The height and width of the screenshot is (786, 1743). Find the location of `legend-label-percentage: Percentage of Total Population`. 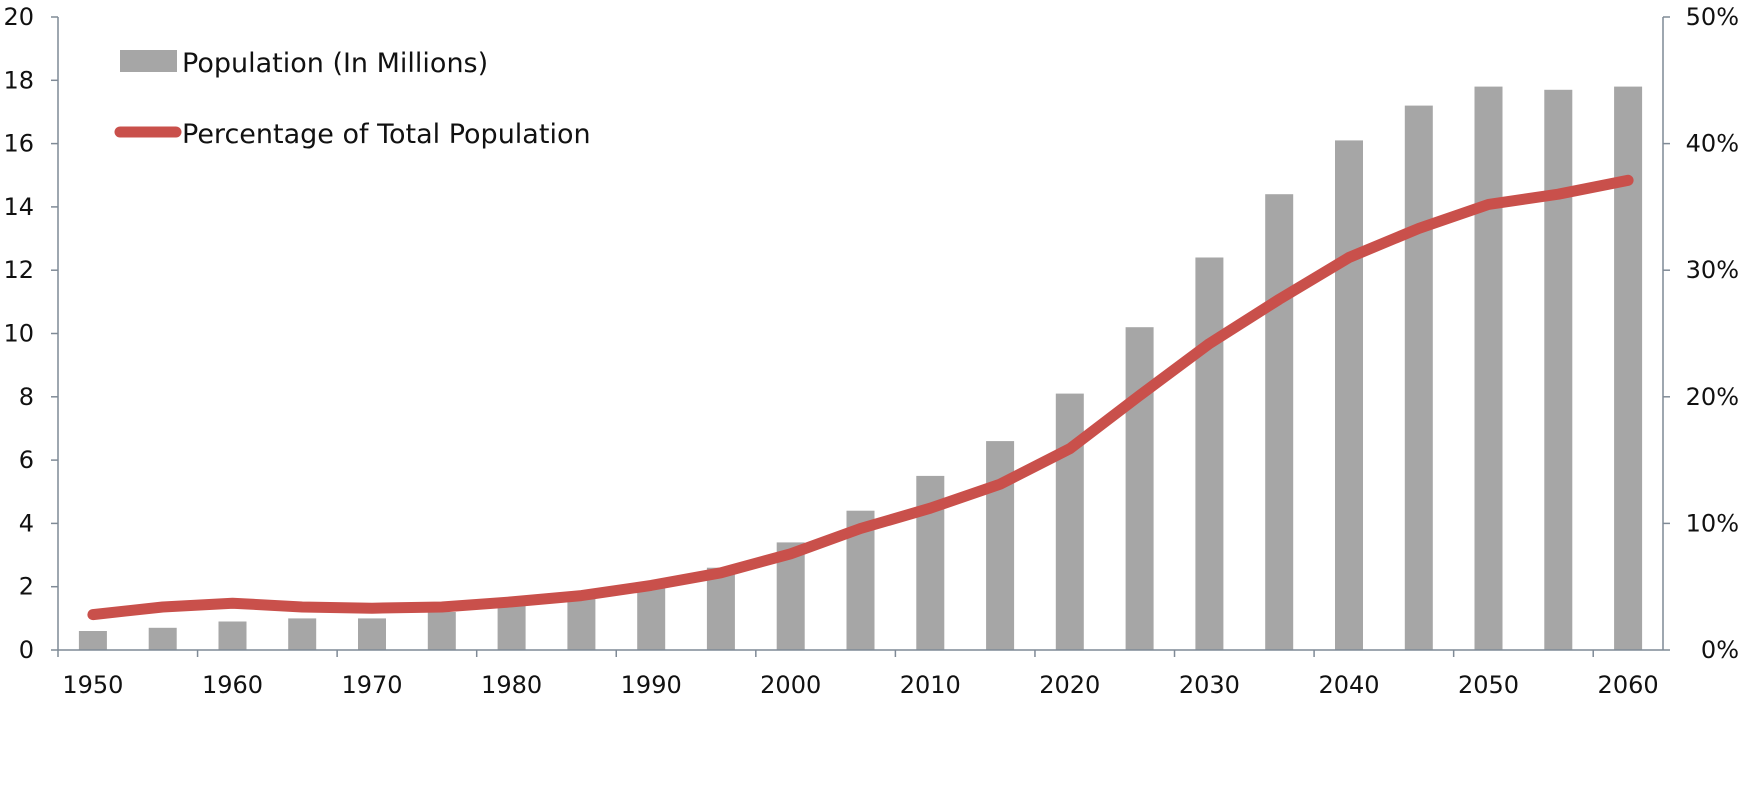

legend-label-percentage: Percentage of Total Population is located at coordinates (386, 134).